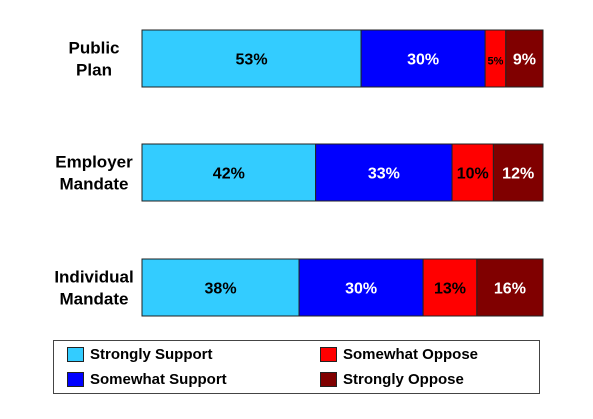 The width and height of the screenshot is (593, 419). I want to click on category-label-line: Public, so click(93, 48).